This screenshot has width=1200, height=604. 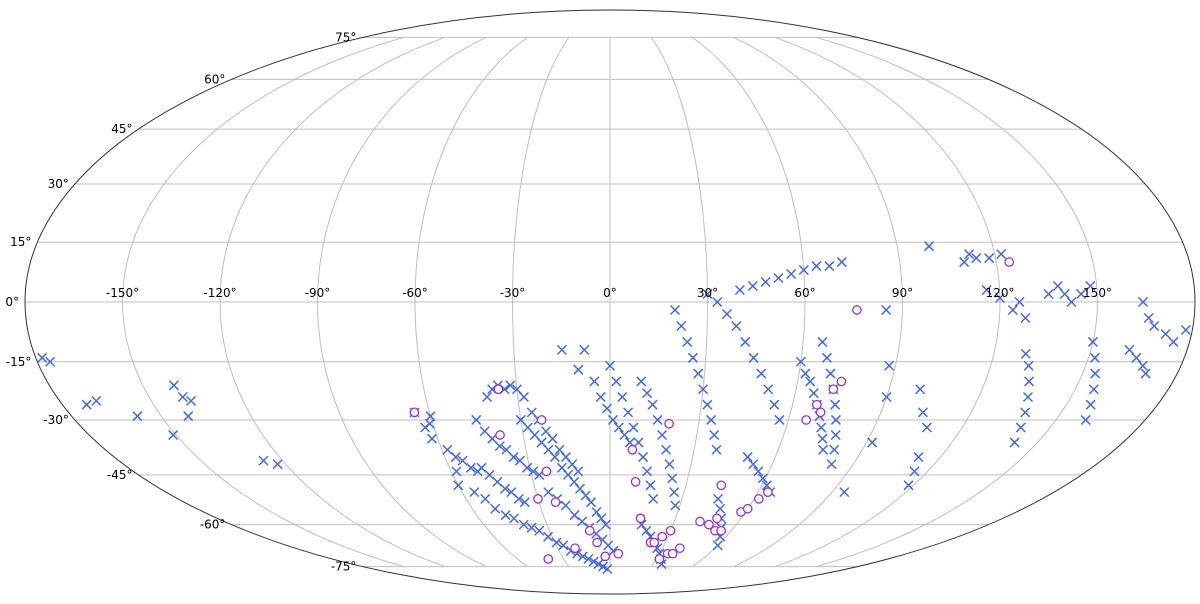 What do you see at coordinates (120, 475) in the screenshot?
I see `y-tick-label: -45°` at bounding box center [120, 475].